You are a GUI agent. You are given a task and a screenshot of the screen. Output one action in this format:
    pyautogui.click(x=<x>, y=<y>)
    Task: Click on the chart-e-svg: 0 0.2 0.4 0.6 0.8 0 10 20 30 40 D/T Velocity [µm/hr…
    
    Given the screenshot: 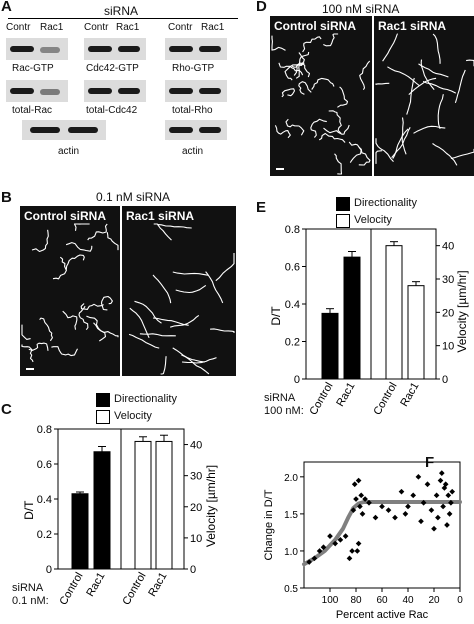 What is the action you would take?
    pyautogui.click(x=369, y=320)
    